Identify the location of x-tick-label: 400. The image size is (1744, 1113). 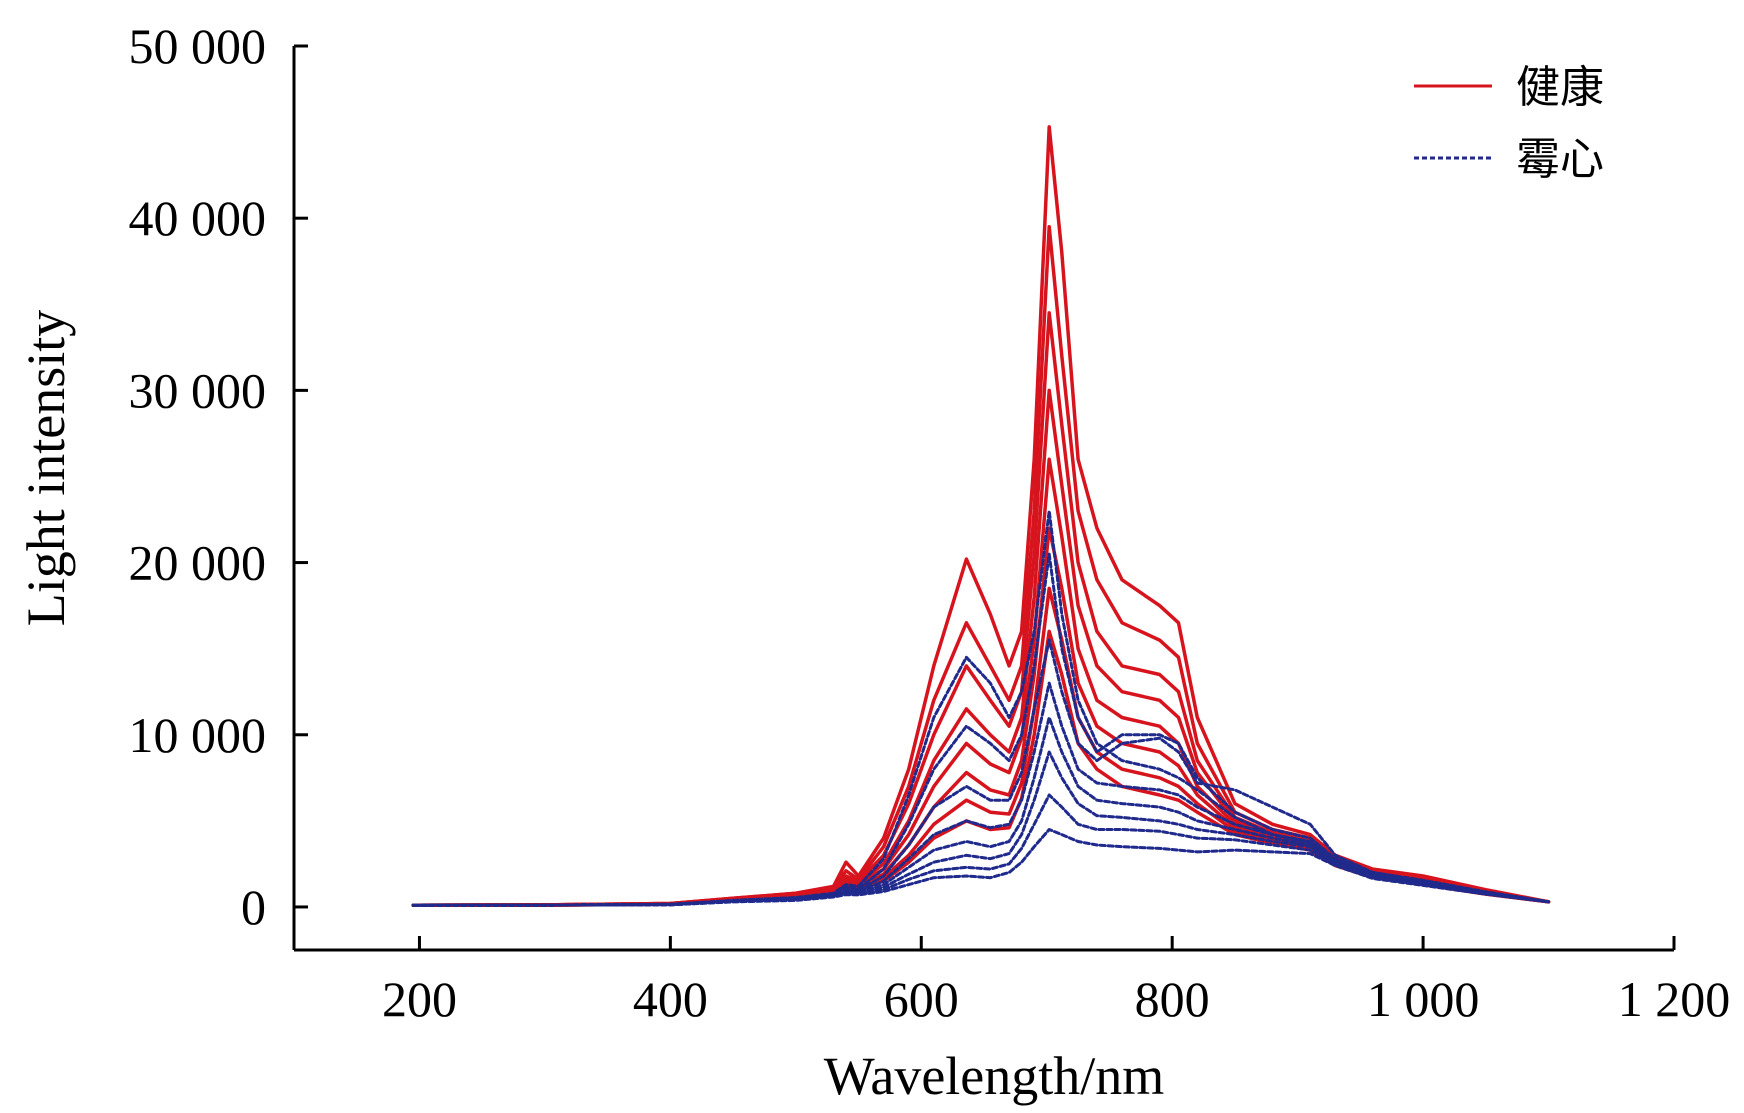
(670, 999).